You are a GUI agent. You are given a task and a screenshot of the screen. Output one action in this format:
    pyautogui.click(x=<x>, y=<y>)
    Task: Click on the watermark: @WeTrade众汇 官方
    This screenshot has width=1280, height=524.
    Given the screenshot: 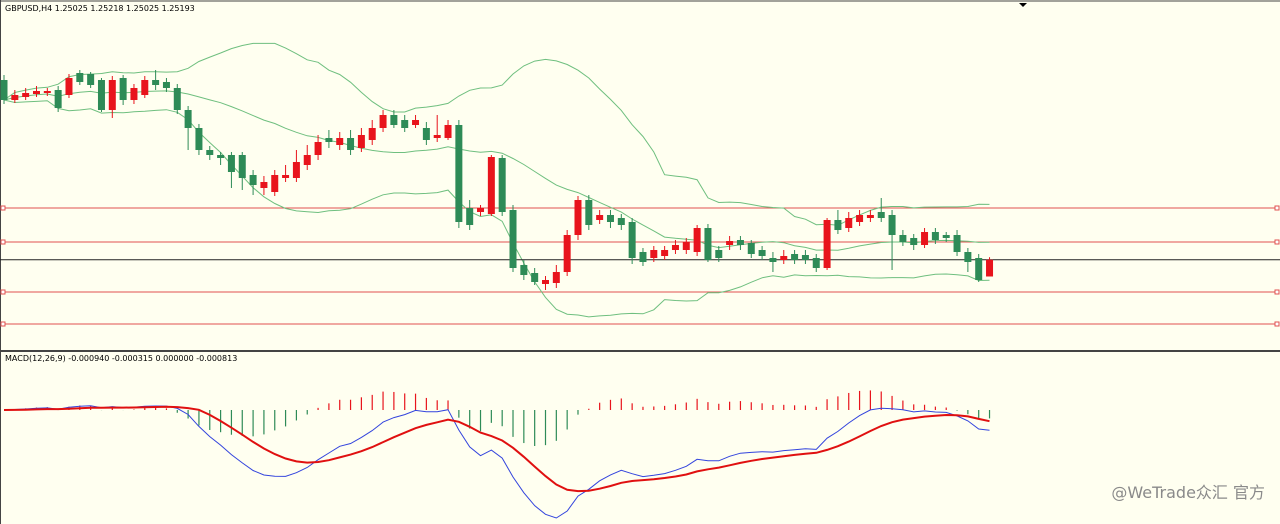 What is the action you would take?
    pyautogui.click(x=1188, y=492)
    